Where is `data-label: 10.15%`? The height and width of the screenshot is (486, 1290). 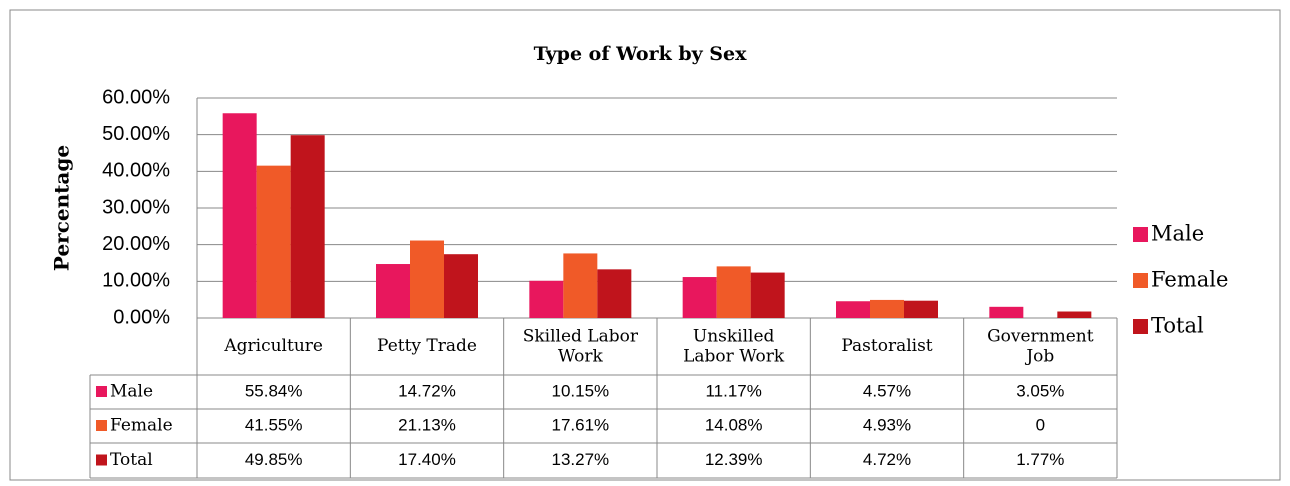 data-label: 10.15% is located at coordinates (580, 390).